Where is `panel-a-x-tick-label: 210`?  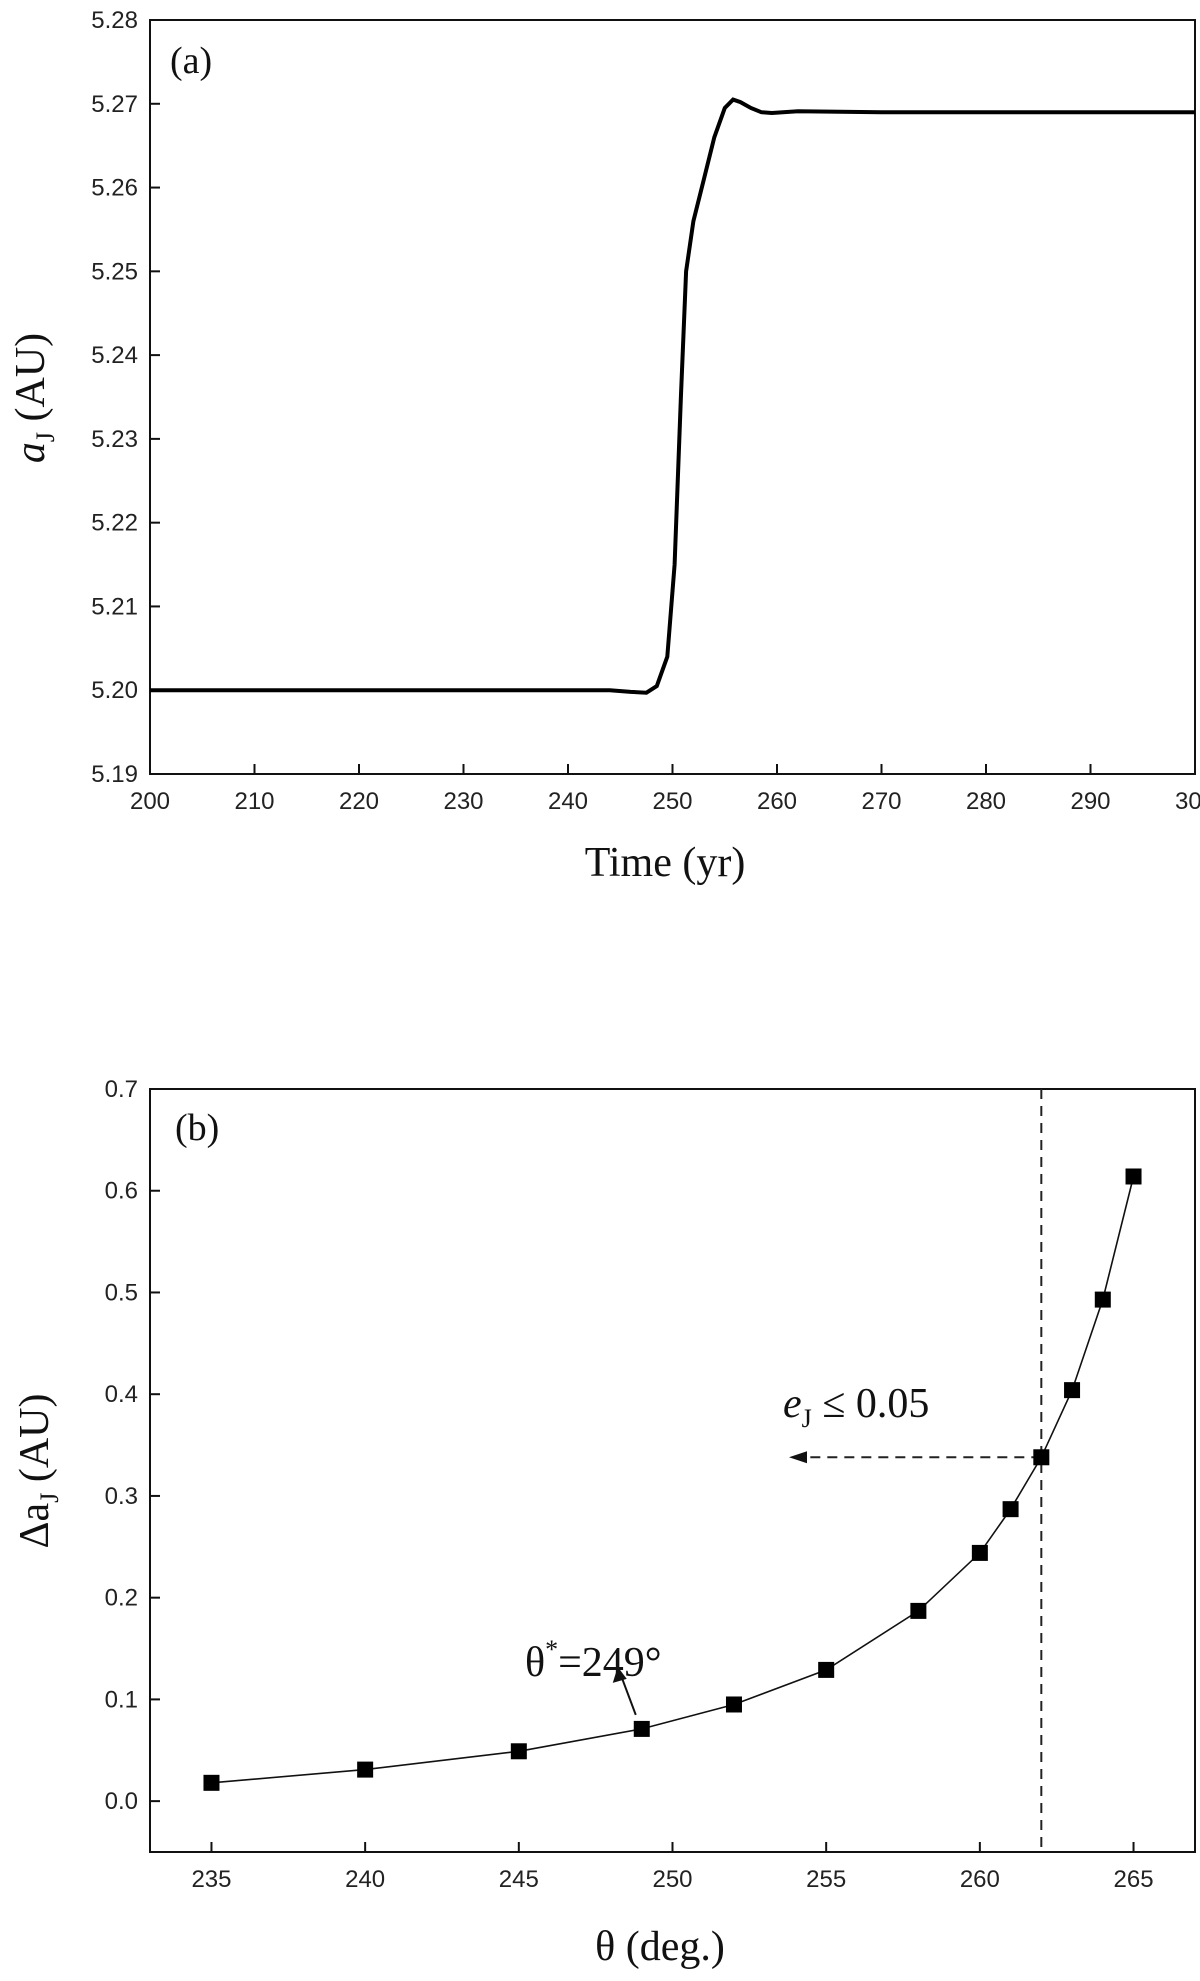 panel-a-x-tick-label: 210 is located at coordinates (254, 801).